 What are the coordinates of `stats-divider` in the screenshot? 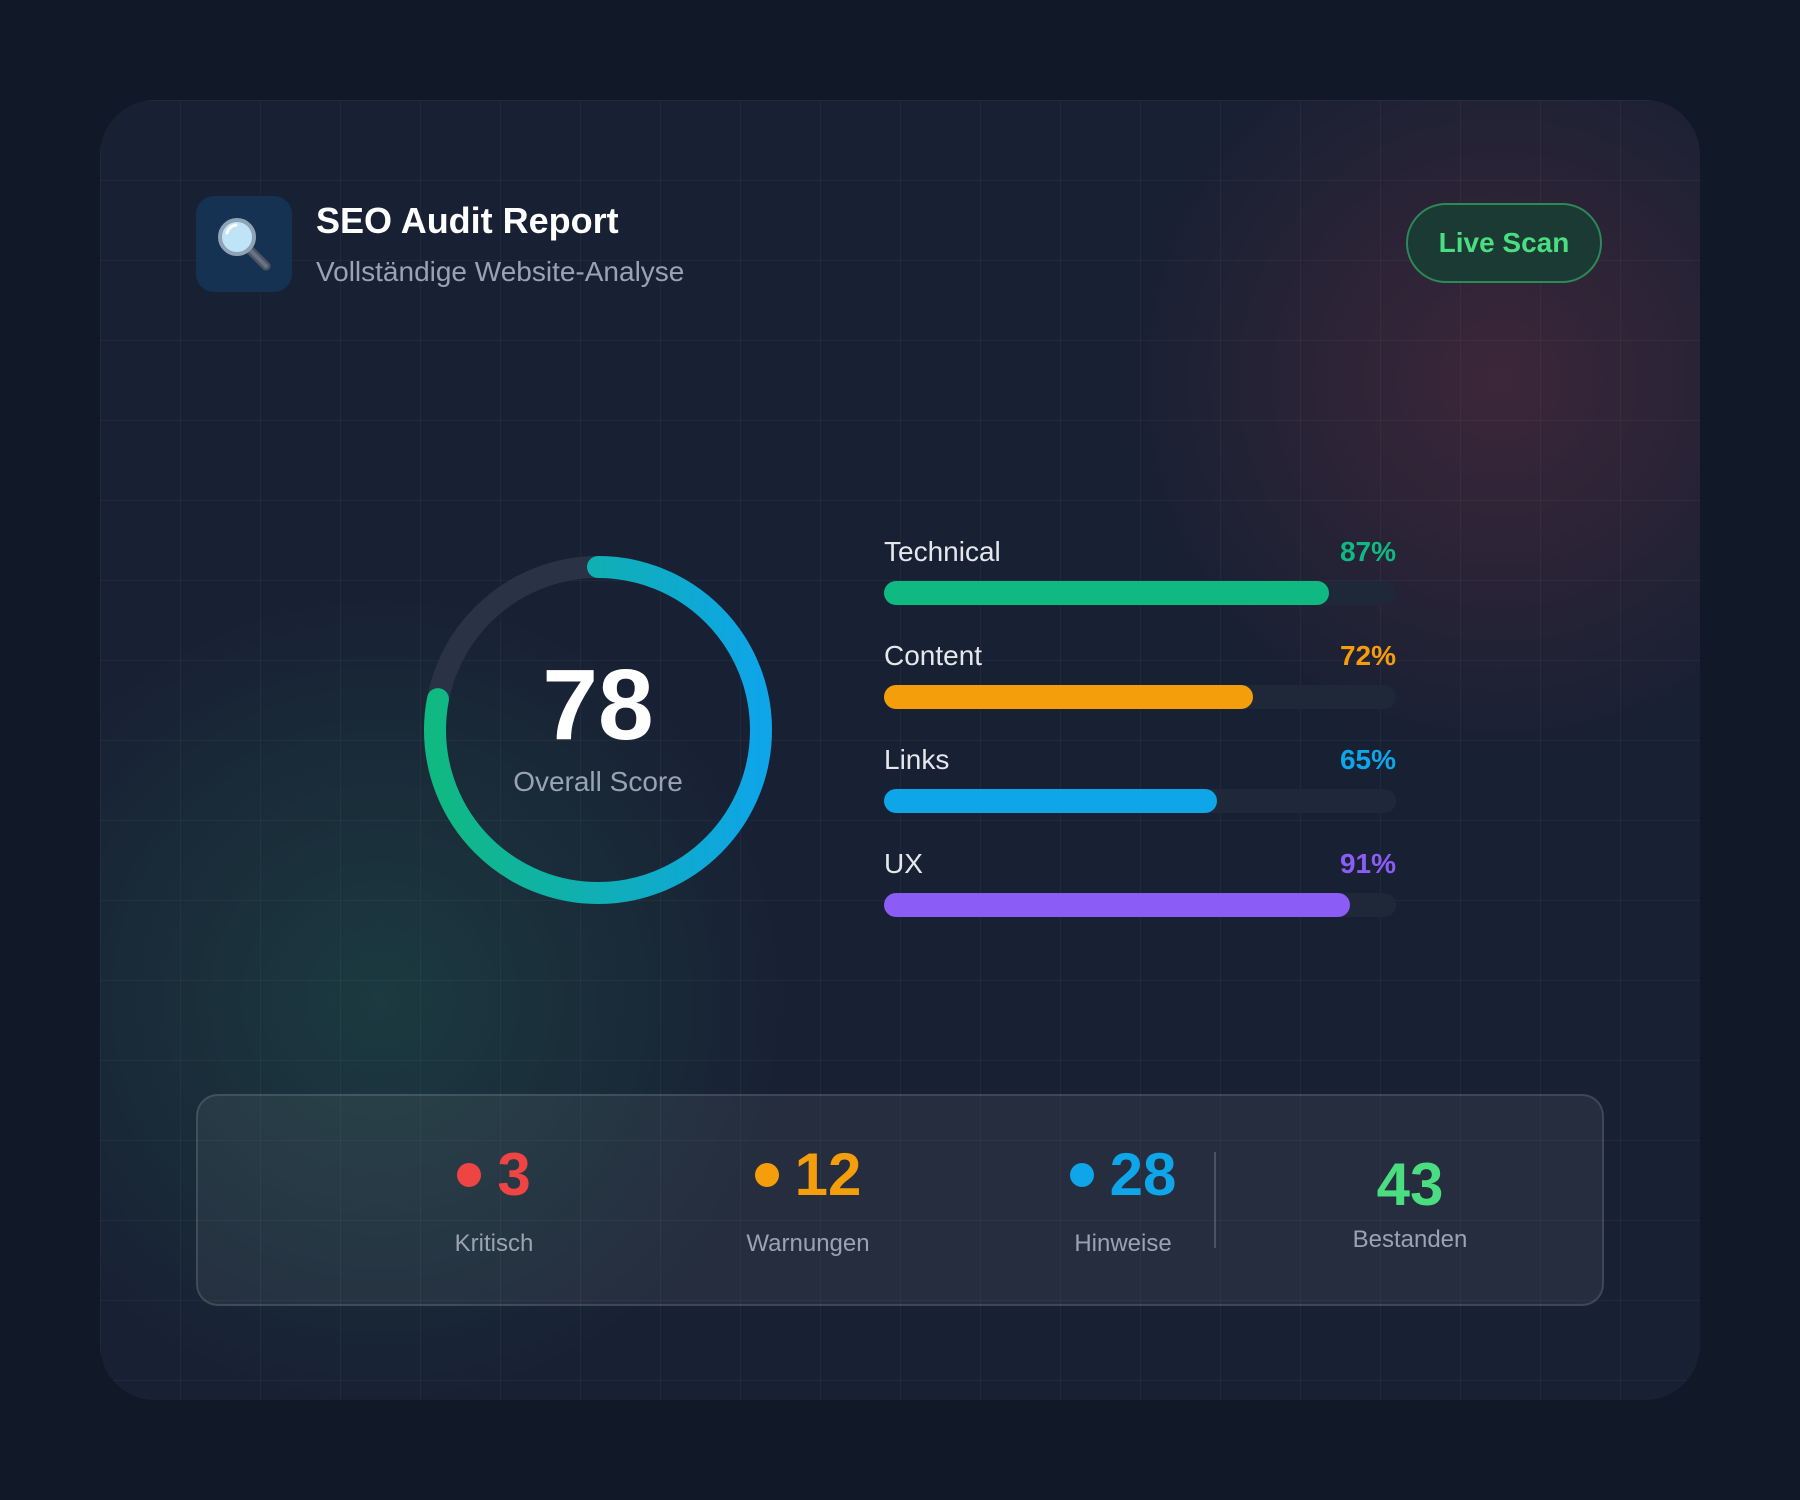 It's located at (1215, 1200).